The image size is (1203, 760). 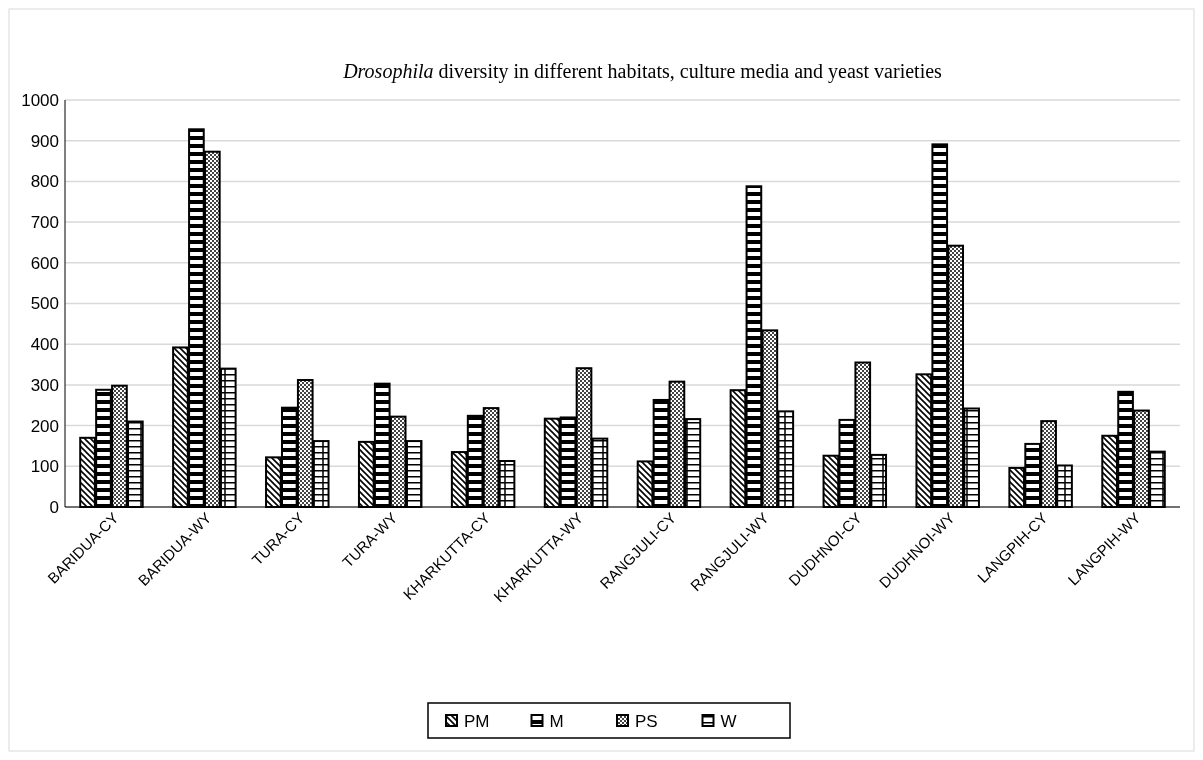 I want to click on chart-title: Drosophila diversity in different habitats, culture media and yeast varieties, so click(x=642, y=71).